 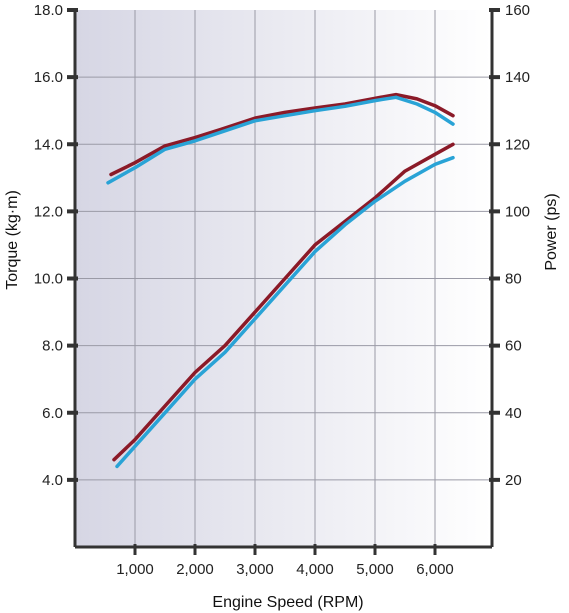 I want to click on y-right-tick-label: 120, so click(x=517, y=144).